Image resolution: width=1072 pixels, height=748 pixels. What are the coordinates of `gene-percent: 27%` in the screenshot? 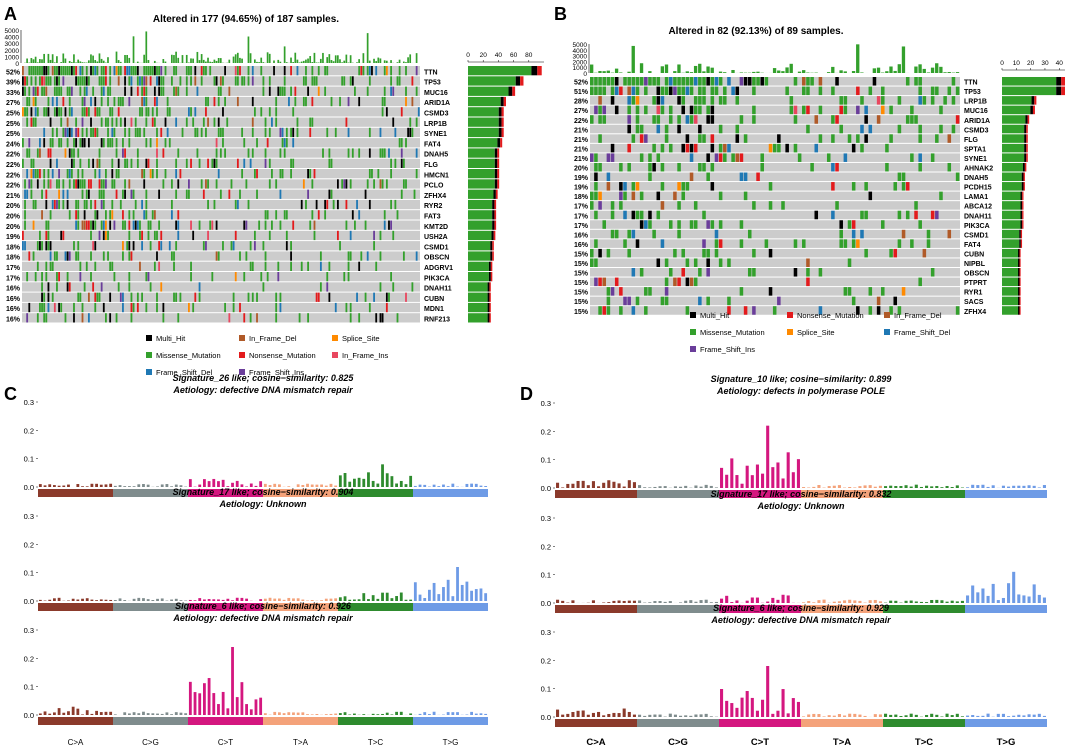 It's located at (581, 111).